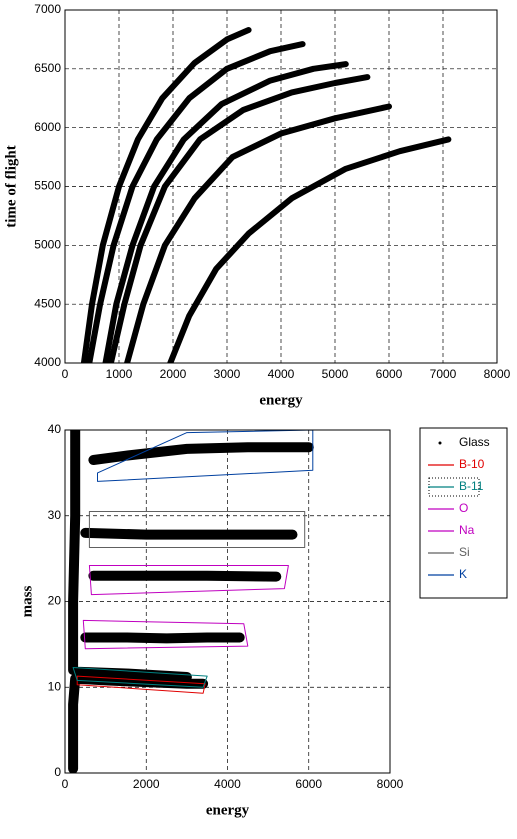 The width and height of the screenshot is (517, 839). I want to click on y-tick-label: 20, so click(55, 601).